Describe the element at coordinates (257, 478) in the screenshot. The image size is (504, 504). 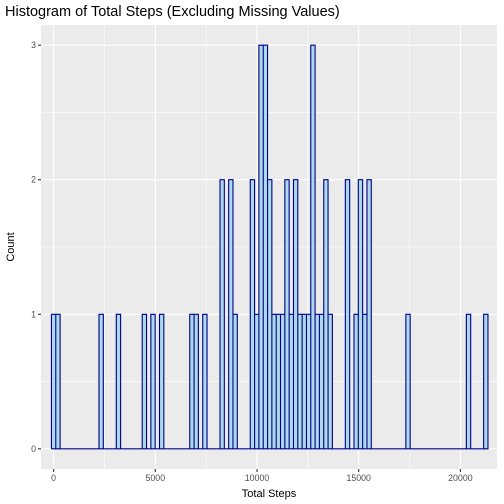
I see `x-tick-label: 10000` at that location.